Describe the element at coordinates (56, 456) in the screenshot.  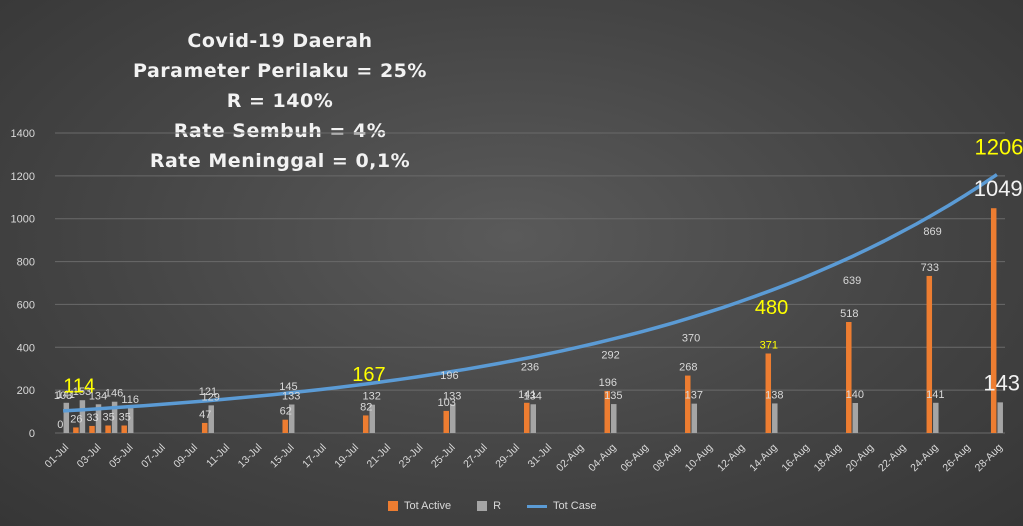
I see `x-tick-label: 01-Jul` at that location.